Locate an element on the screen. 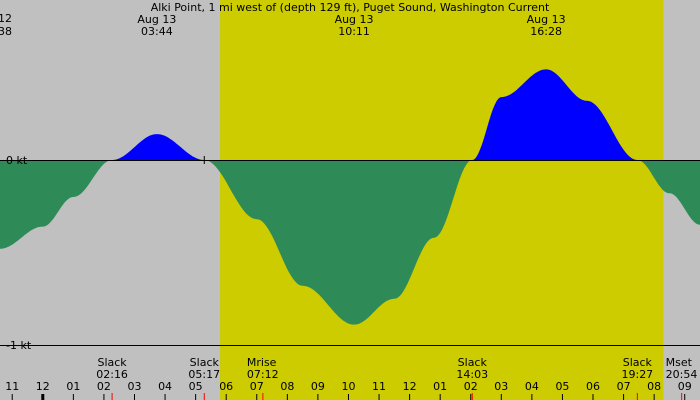  hour-tick-label: 10 is located at coordinates (348, 386).